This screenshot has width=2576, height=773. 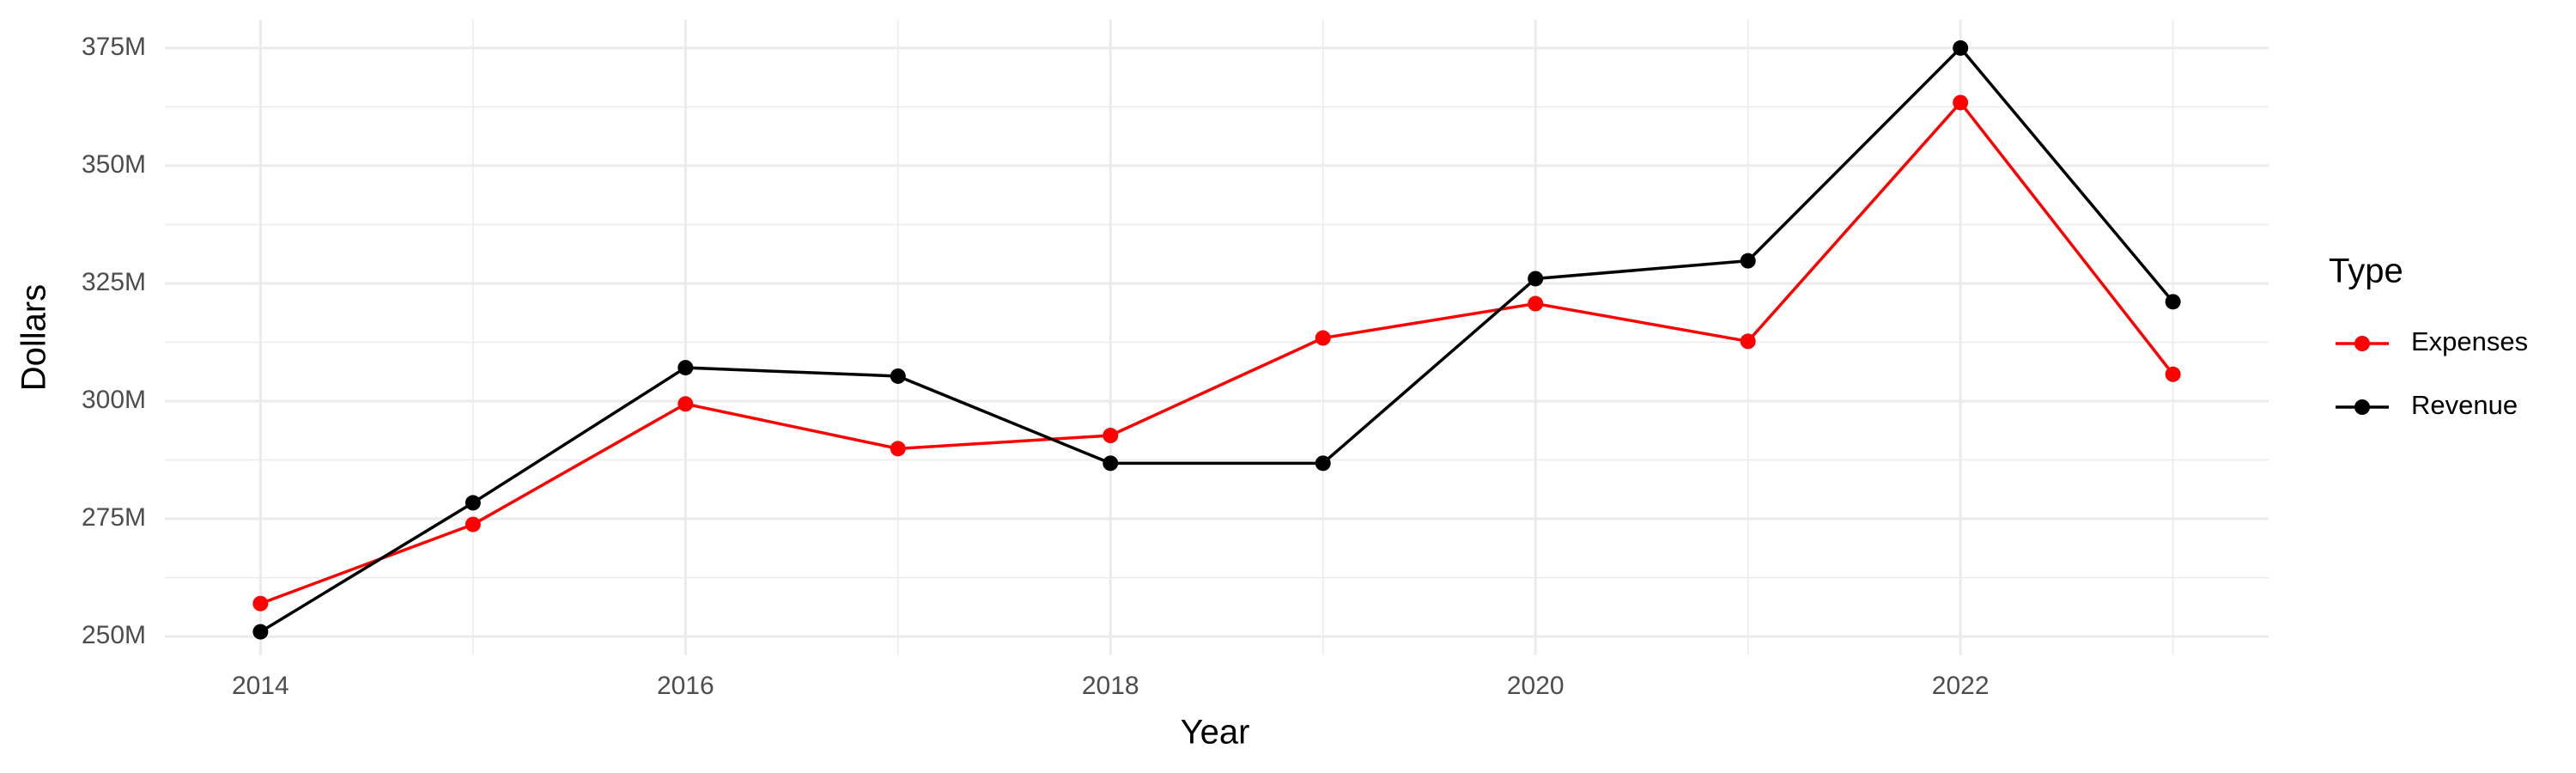 I want to click on x-tick-label: 2020, so click(x=1535, y=686).